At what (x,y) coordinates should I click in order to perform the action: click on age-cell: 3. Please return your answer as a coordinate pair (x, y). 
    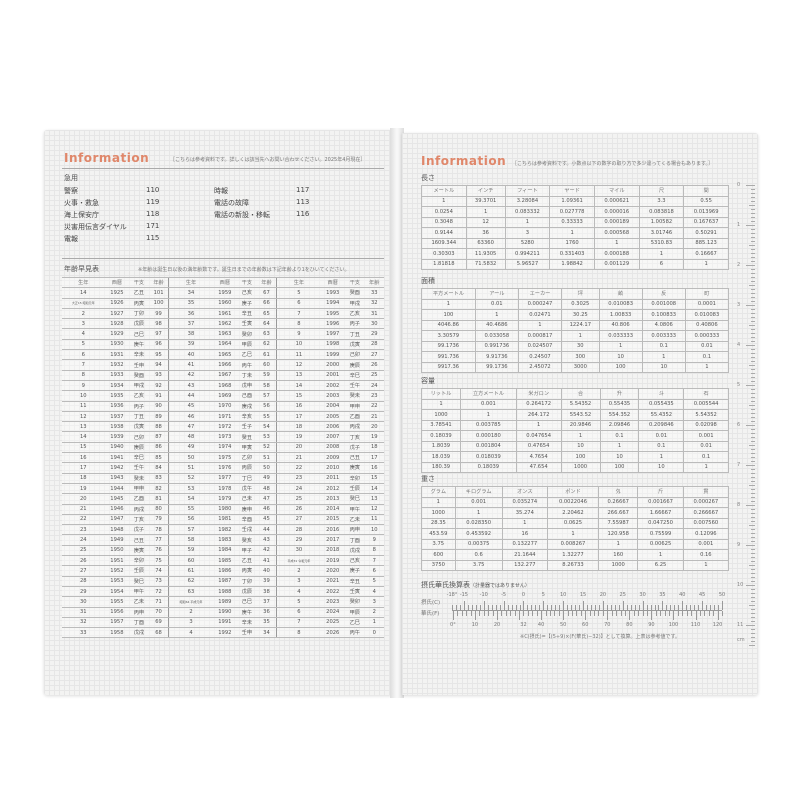
    Looking at the image, I should click on (190, 622).